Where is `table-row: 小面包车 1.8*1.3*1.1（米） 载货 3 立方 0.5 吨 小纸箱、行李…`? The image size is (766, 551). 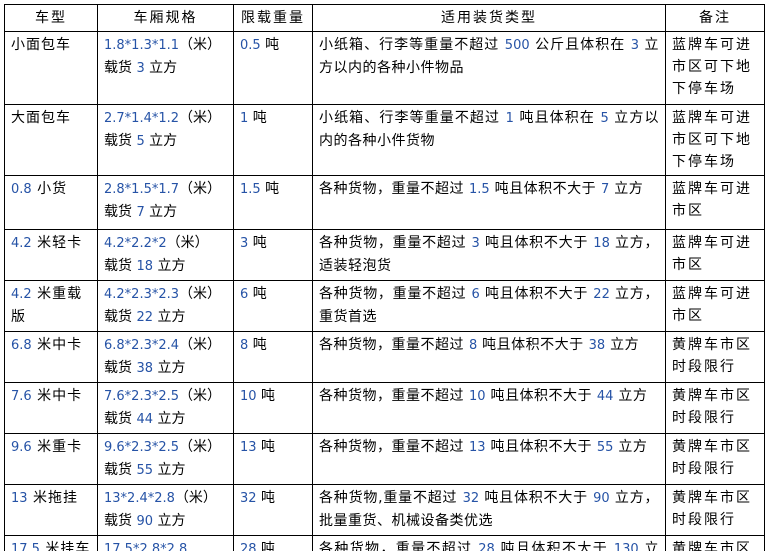
table-row: 小面包车 1.8*1.3*1.1（米） 载货 3 立方 0.5 吨 小纸箱、行李… is located at coordinates (384, 68).